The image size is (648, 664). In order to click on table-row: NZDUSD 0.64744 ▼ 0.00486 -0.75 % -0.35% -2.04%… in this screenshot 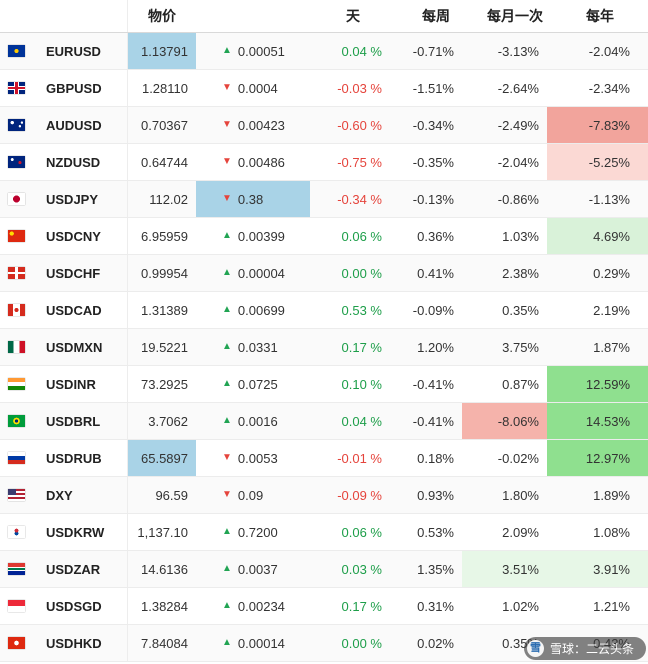, I will do `click(324, 162)`.